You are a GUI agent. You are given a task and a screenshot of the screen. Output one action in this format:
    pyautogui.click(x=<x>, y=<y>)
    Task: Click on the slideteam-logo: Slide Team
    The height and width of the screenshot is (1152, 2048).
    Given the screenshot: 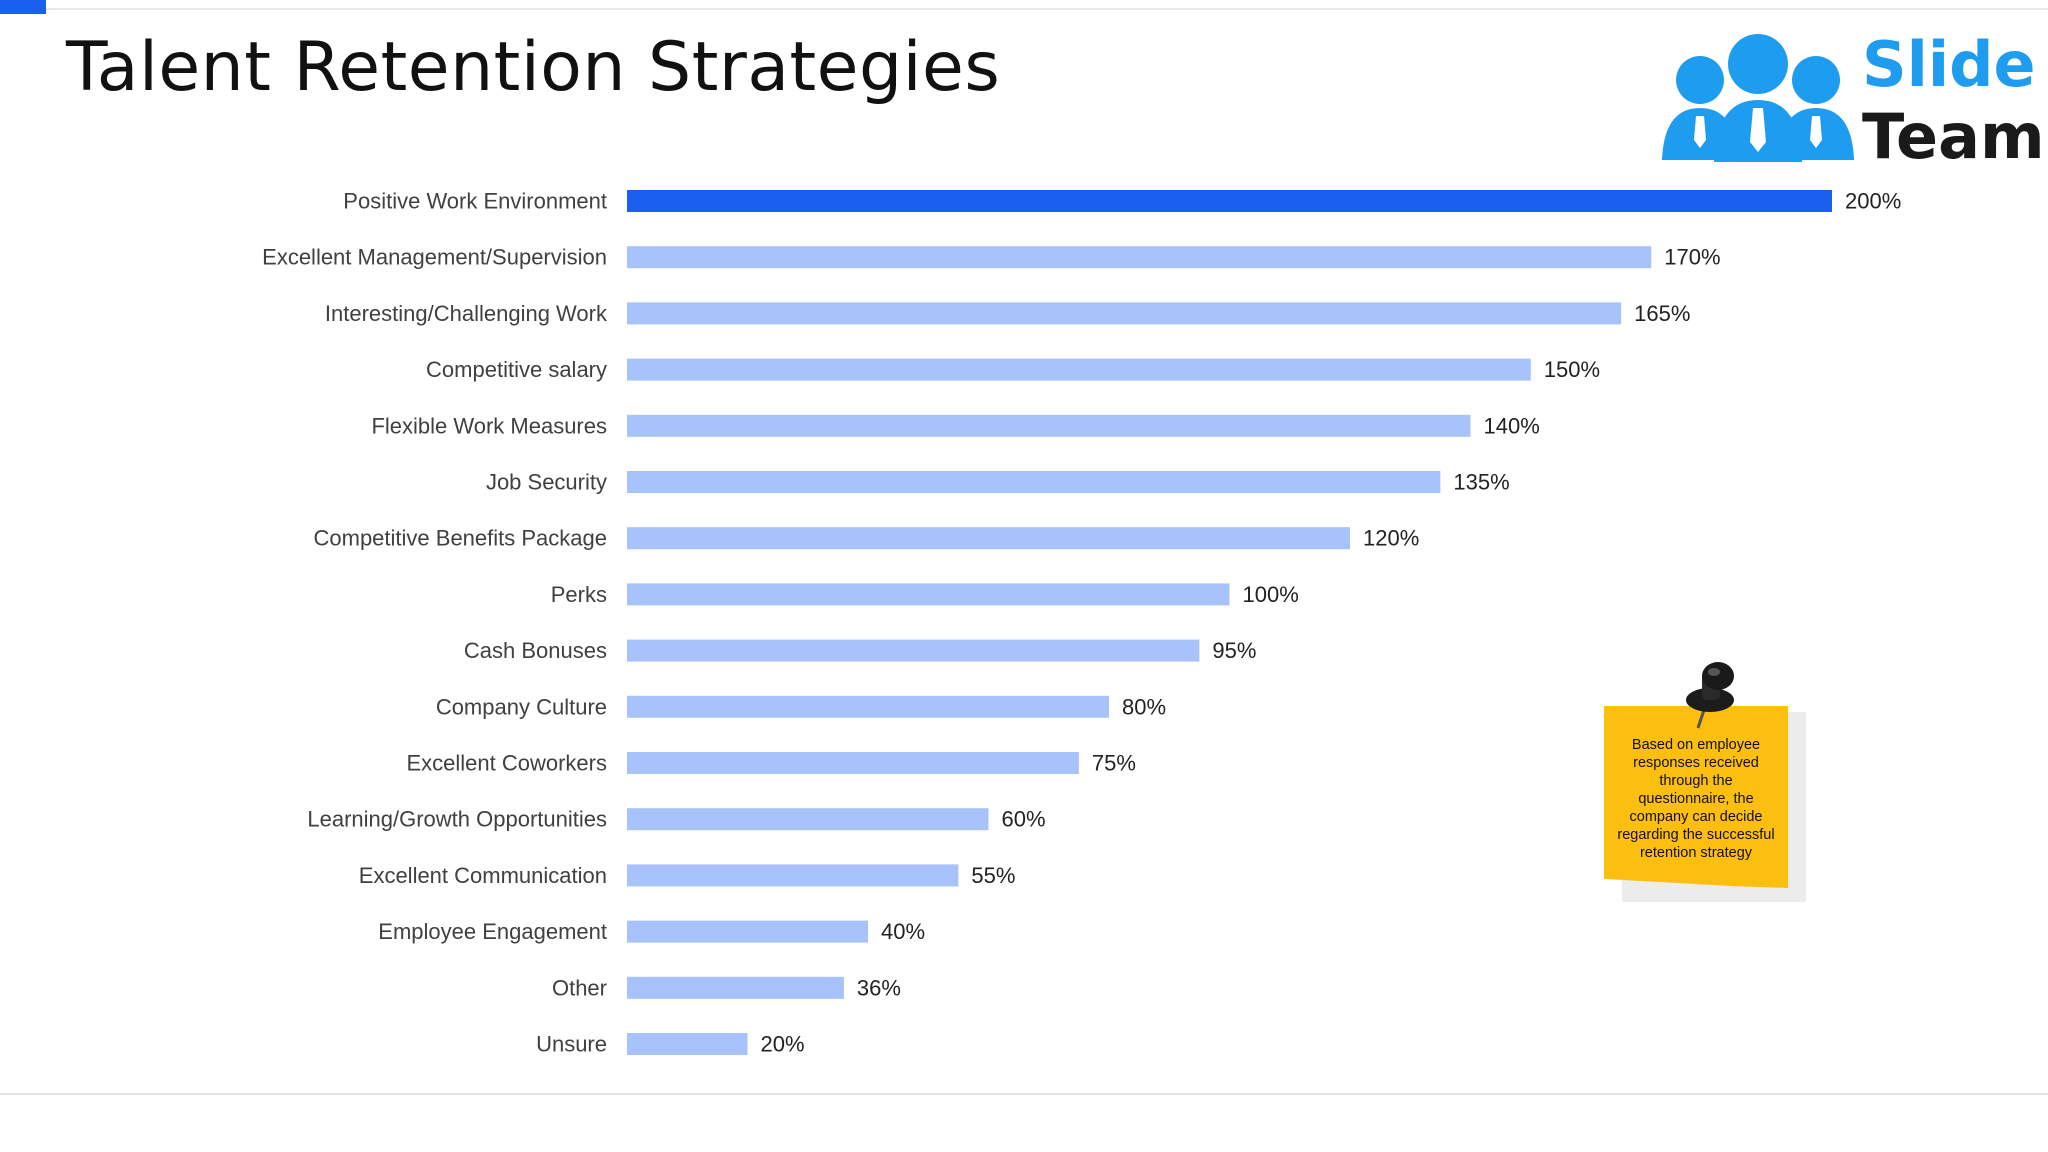 What is the action you would take?
    pyautogui.click(x=1852, y=99)
    